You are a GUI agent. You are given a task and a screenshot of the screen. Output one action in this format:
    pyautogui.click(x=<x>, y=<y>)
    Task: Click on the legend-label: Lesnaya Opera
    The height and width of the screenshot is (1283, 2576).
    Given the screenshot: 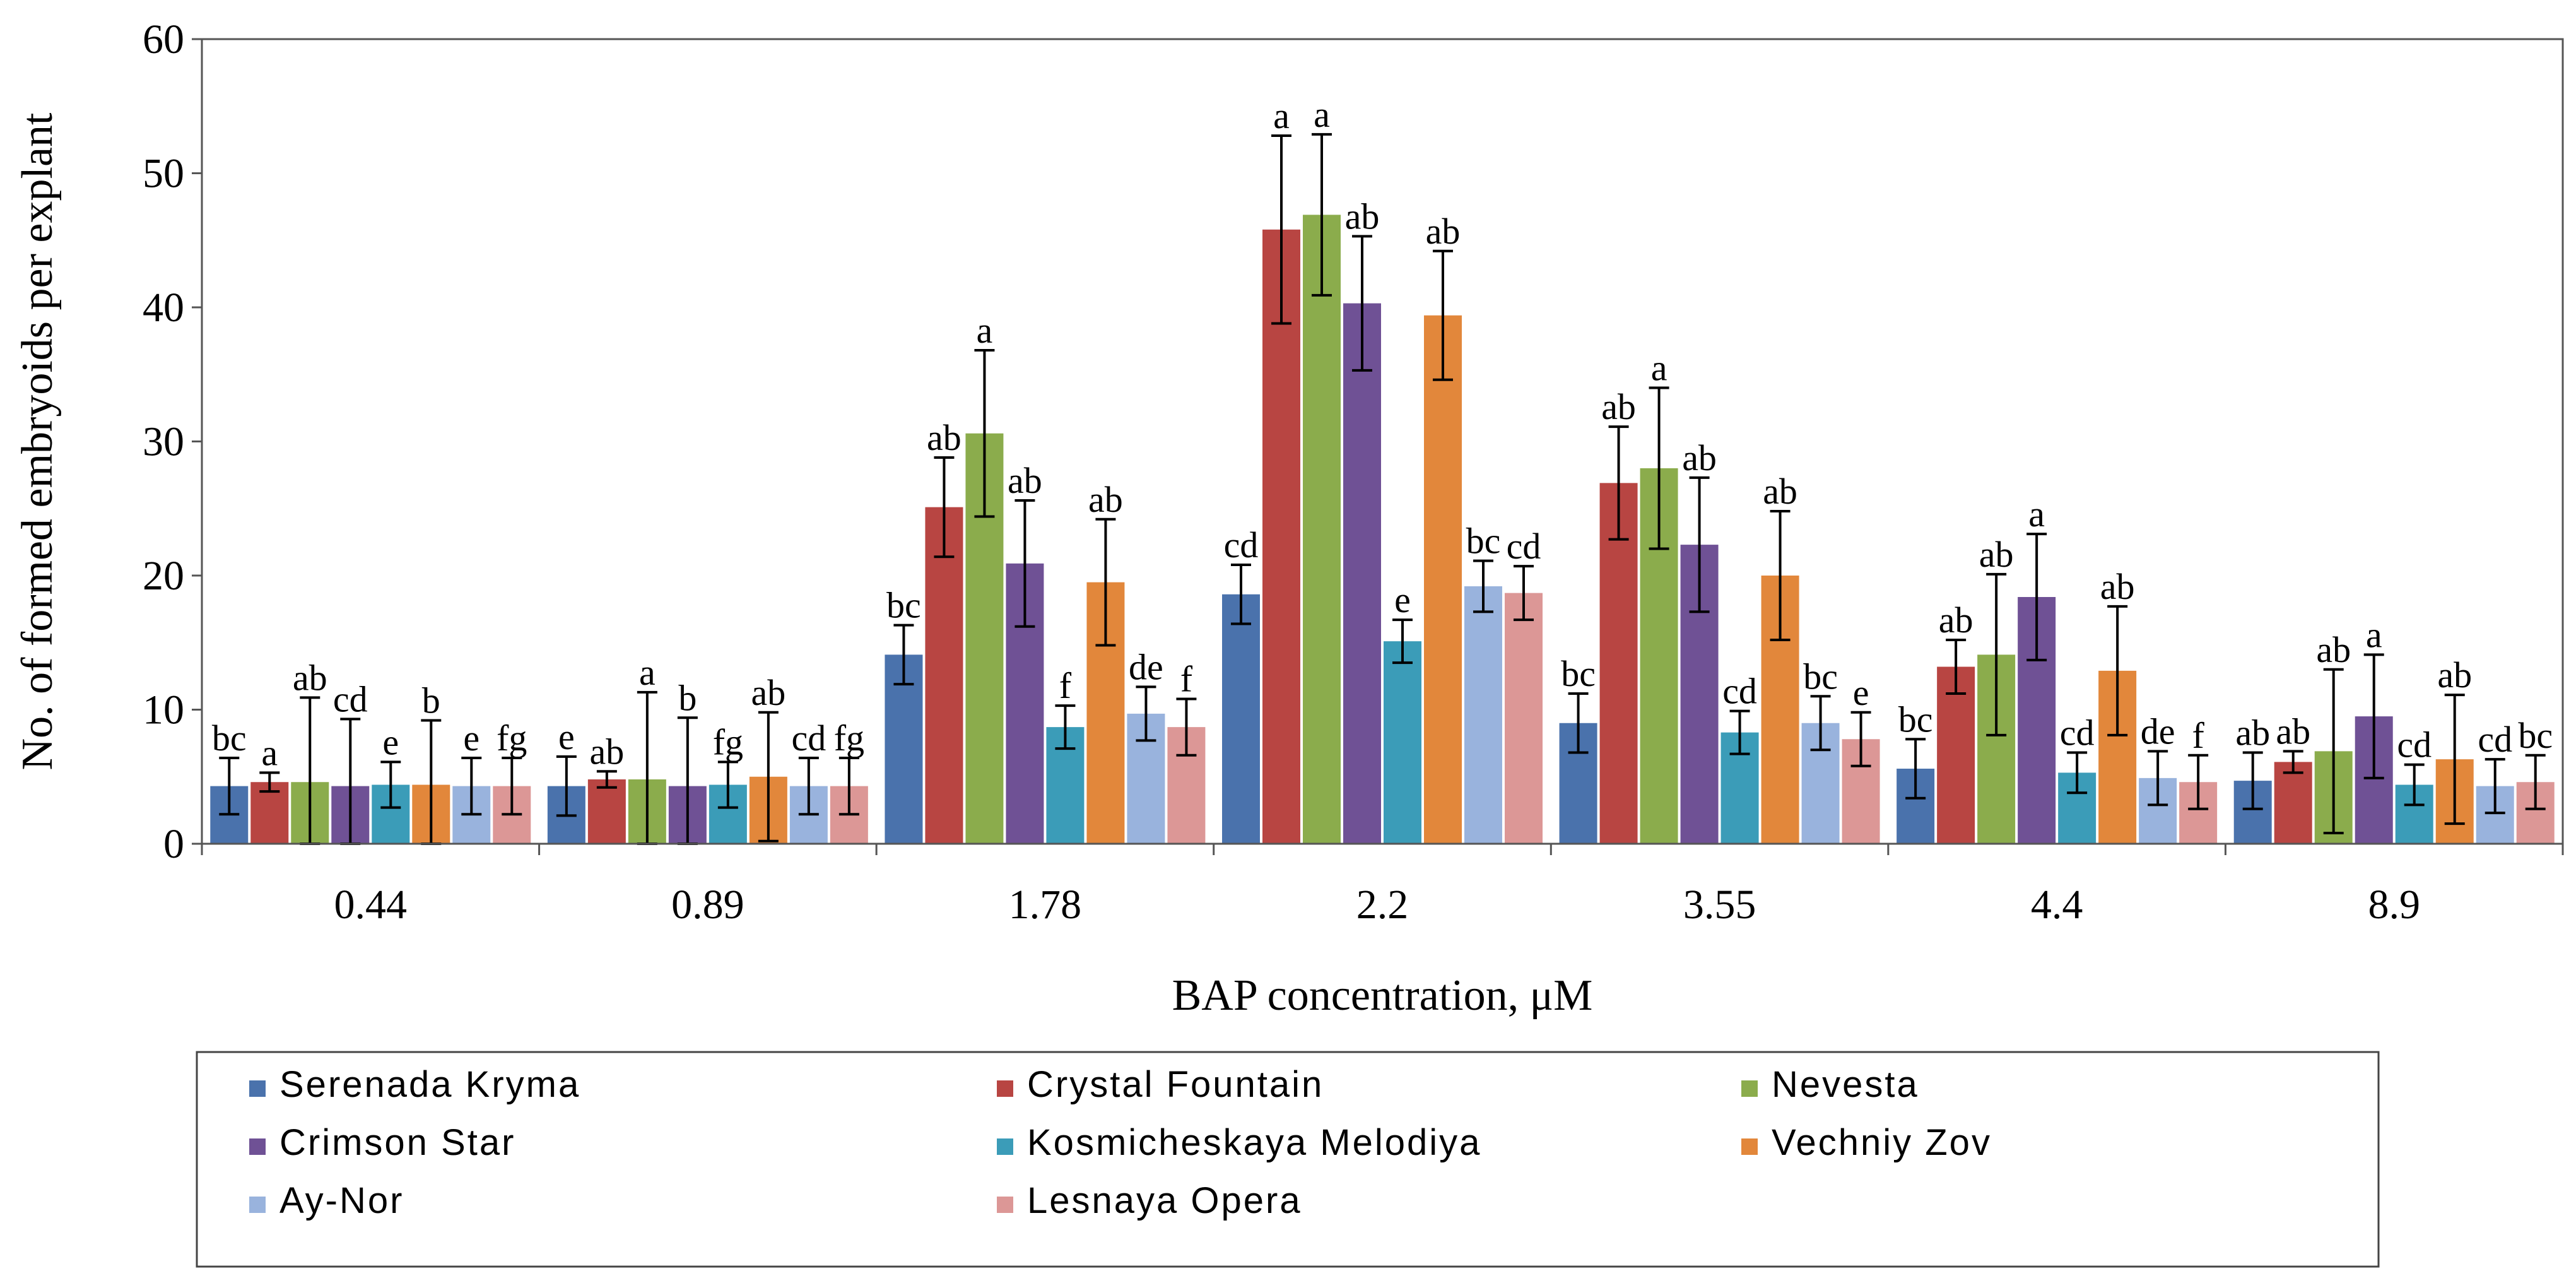 What is the action you would take?
    pyautogui.click(x=1164, y=1200)
    